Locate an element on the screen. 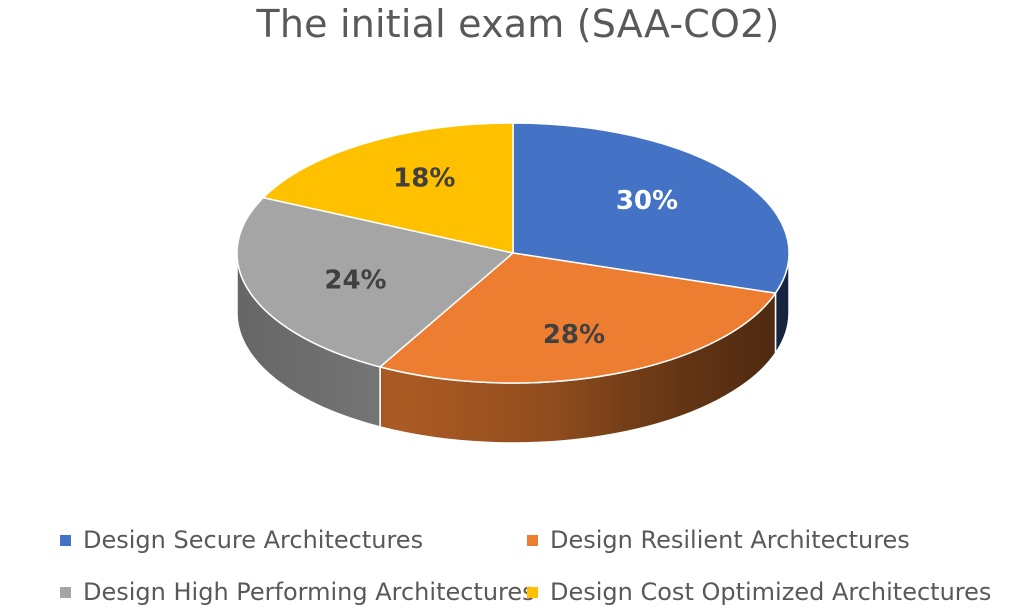 This screenshot has width=1036, height=611. legend-item-resilient: Design Resilient Architectures is located at coordinates (718, 540).